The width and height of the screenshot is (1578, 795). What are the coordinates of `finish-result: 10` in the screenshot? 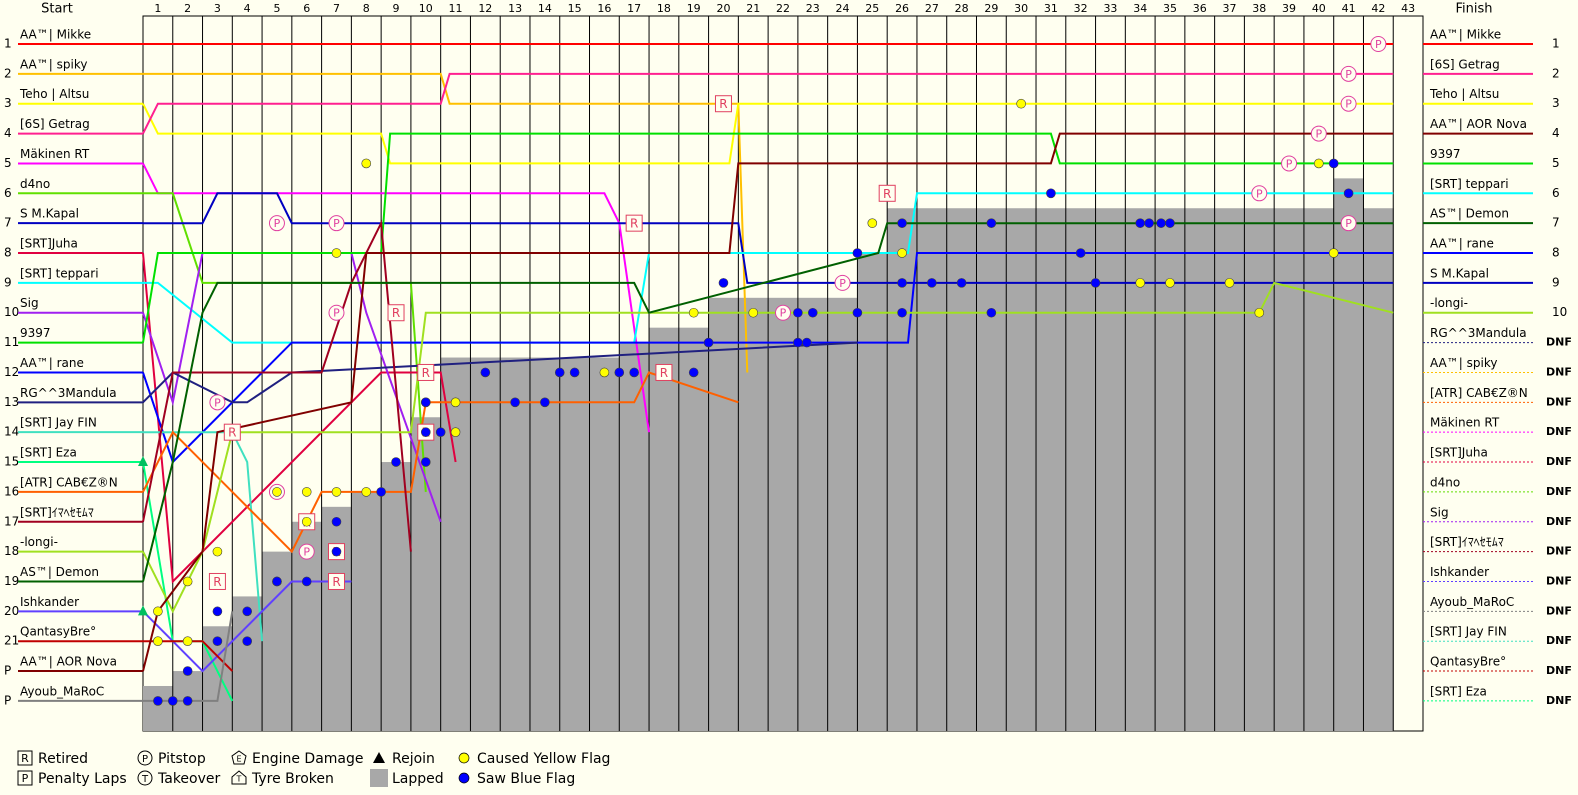 It's located at (1559, 312).